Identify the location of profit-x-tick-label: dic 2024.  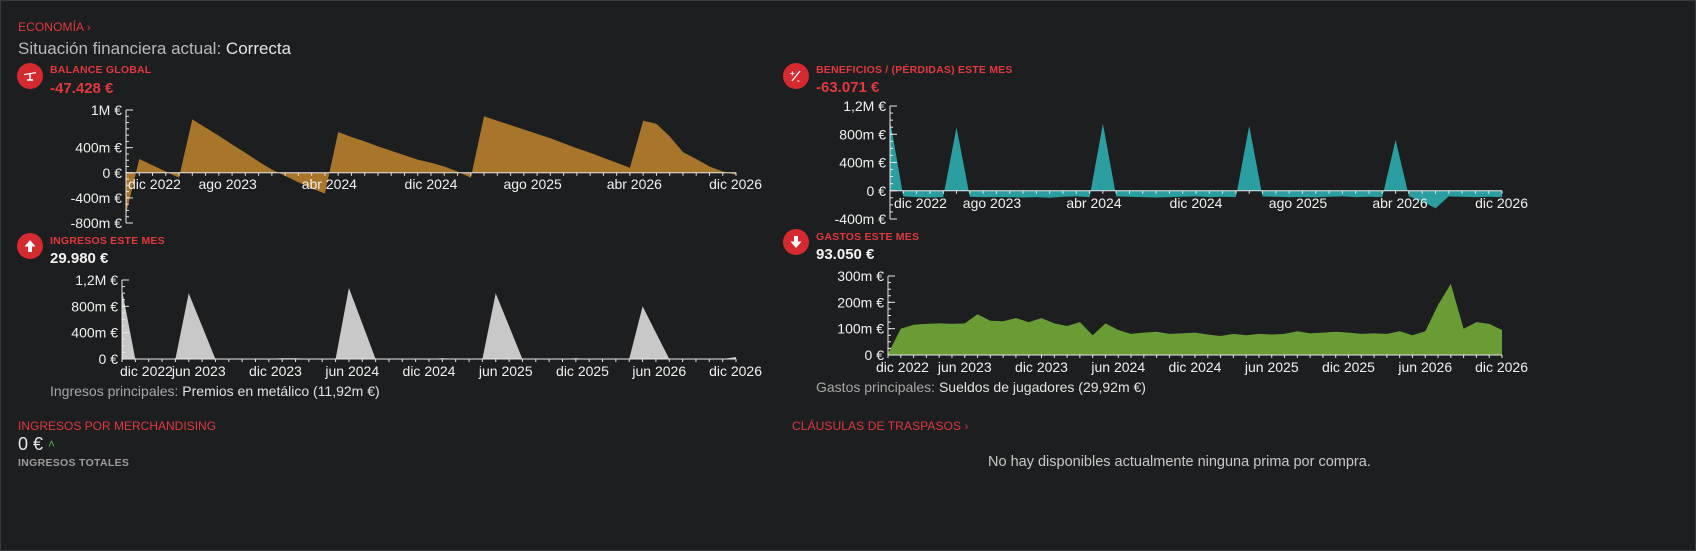
(1196, 203).